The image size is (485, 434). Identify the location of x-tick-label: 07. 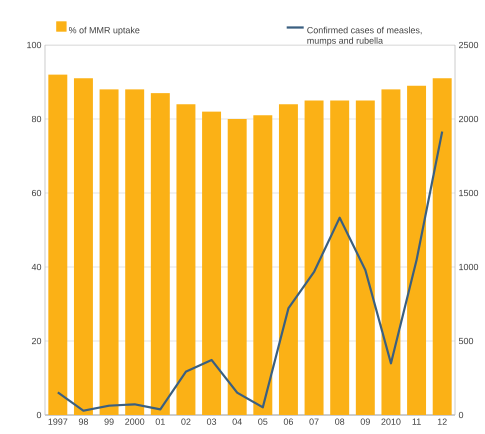
(314, 421).